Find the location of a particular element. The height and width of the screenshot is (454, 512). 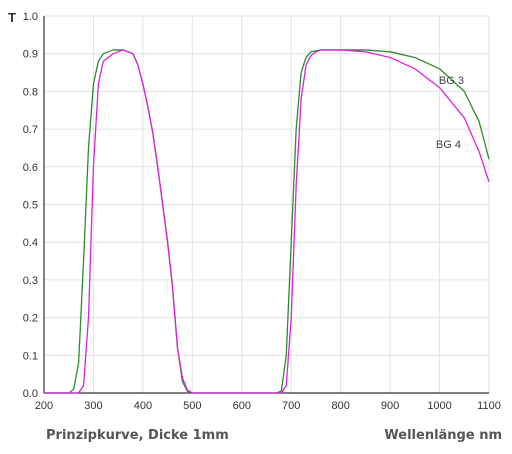

x-tick-label: 500 is located at coordinates (192, 406).